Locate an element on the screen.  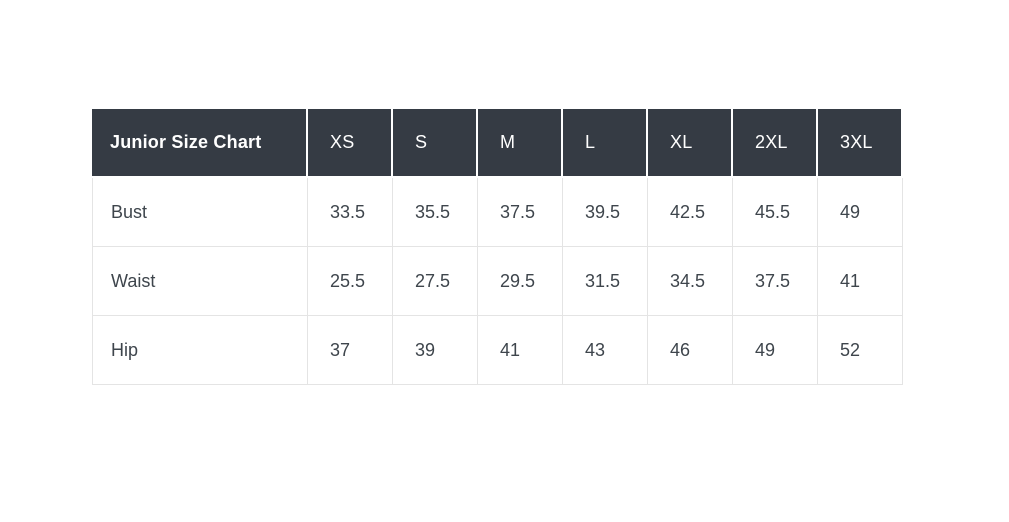
header-row: Junior Size Chart XS S M L XL 2XL 3XL is located at coordinates (497, 143).